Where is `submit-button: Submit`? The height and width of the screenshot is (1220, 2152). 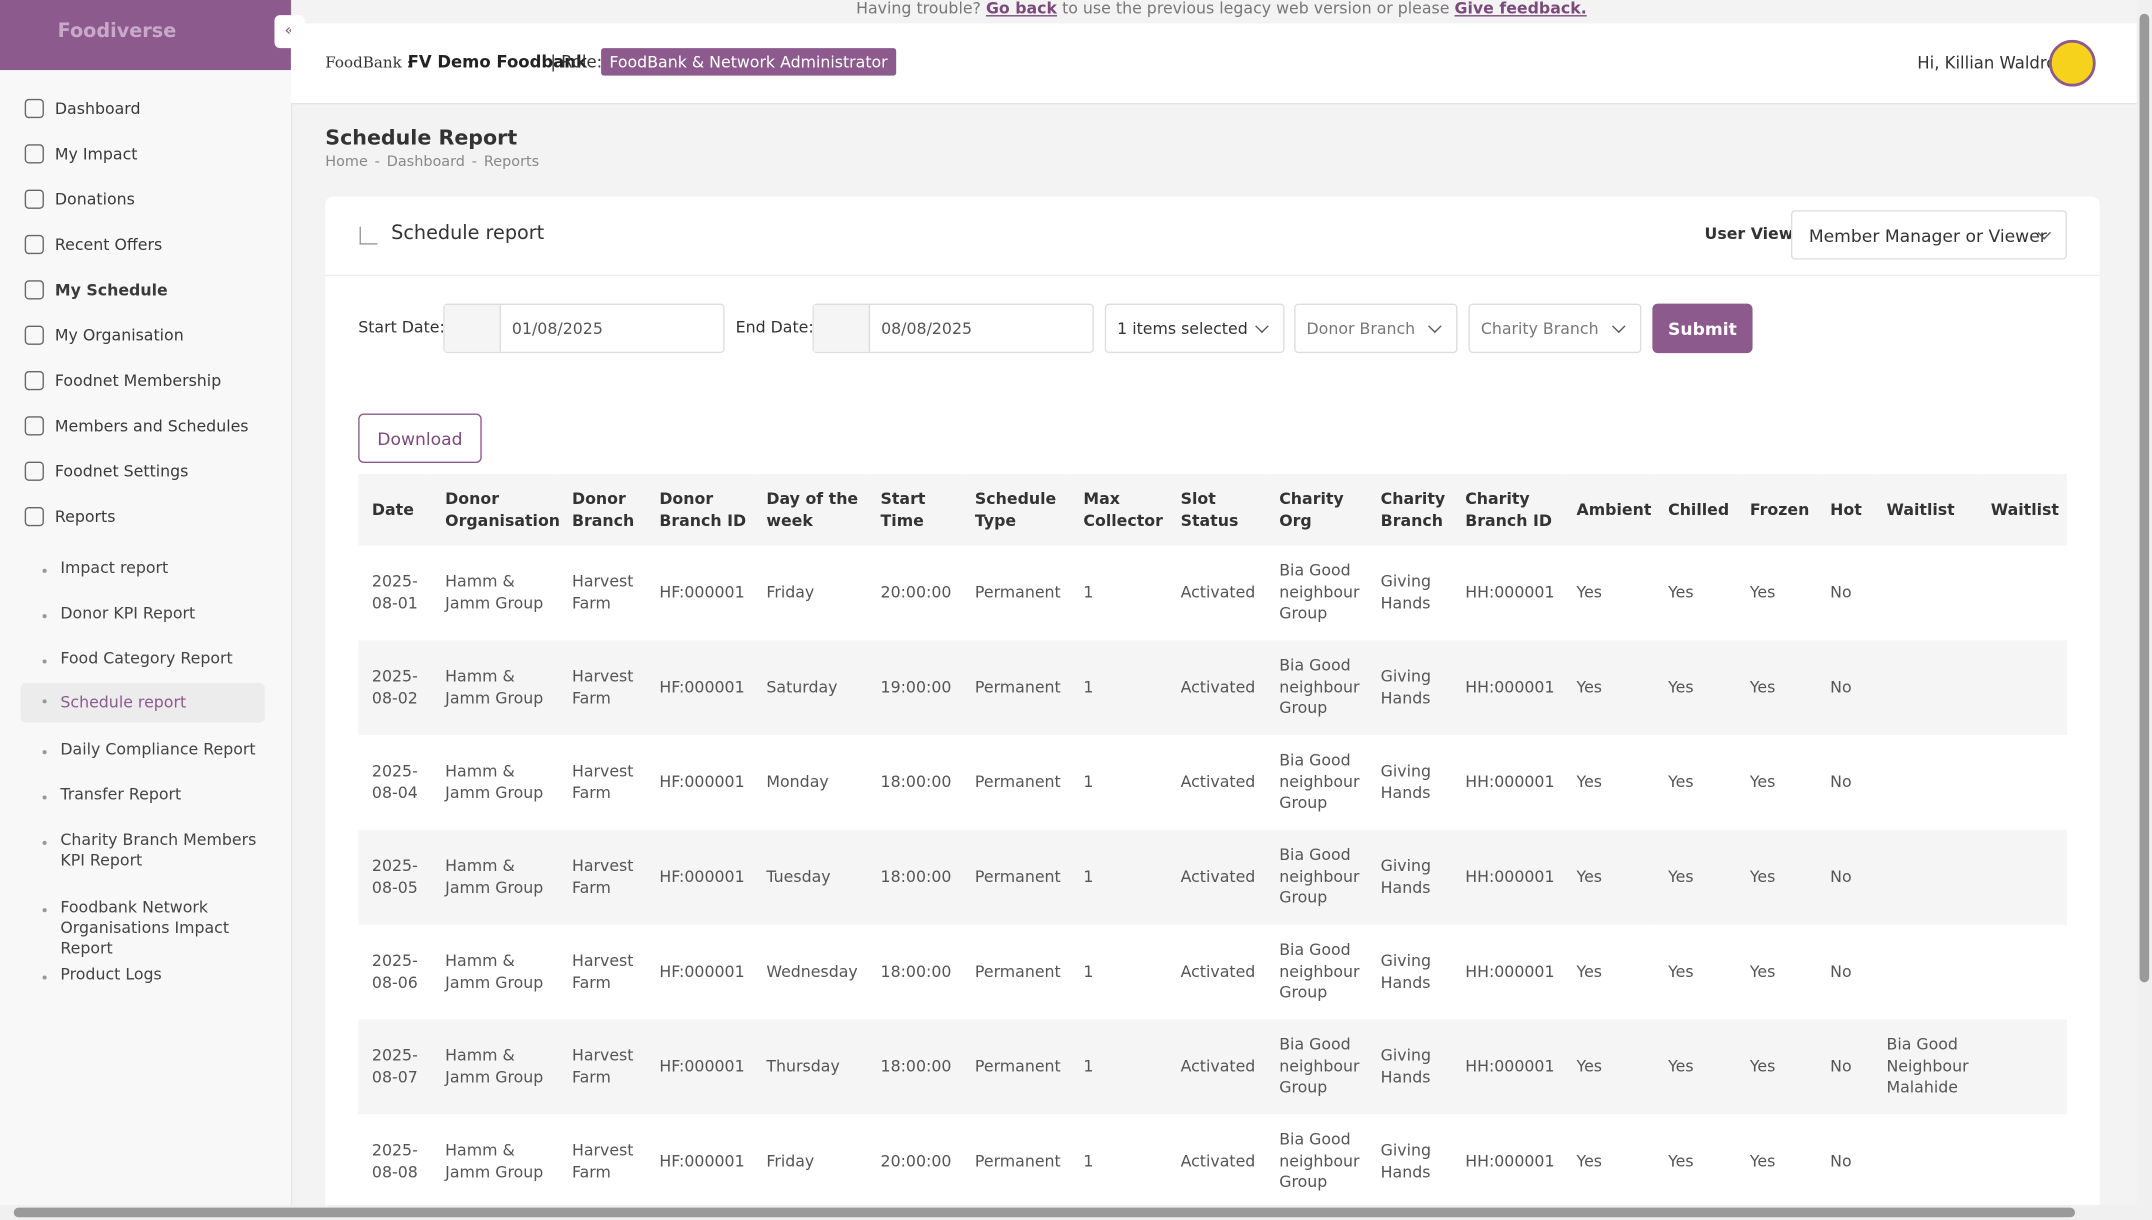 submit-button: Submit is located at coordinates (1702, 328).